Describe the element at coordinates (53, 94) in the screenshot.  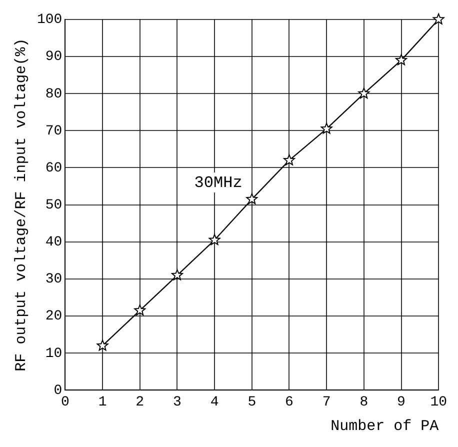
I see `y-tick-label: 80` at that location.